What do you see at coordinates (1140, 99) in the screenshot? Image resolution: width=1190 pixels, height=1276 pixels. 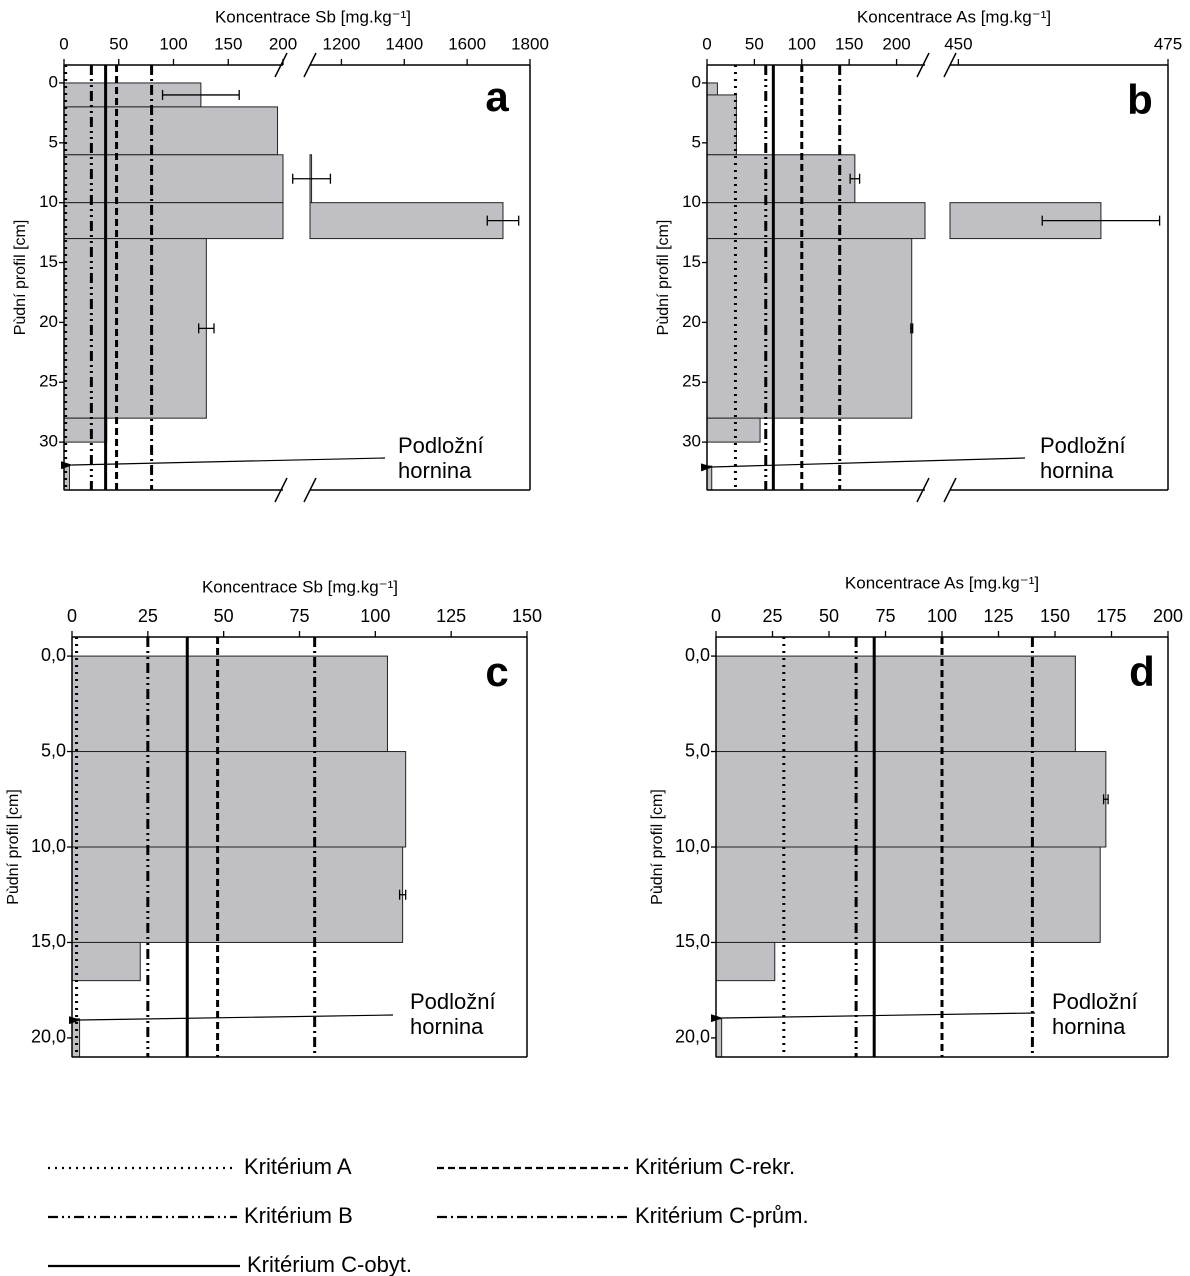 I see `panel-label: b` at bounding box center [1140, 99].